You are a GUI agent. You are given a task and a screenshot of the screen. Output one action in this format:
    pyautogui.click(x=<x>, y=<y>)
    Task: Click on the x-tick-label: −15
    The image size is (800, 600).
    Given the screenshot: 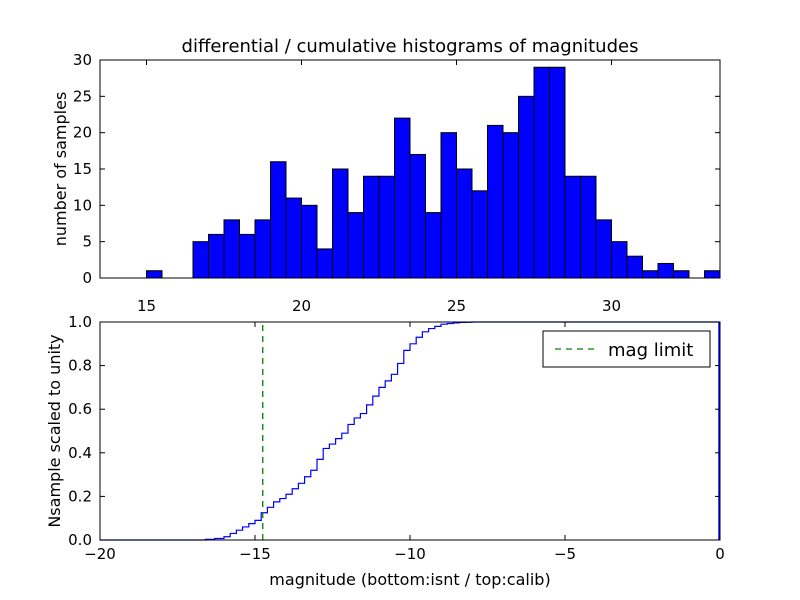 What is the action you would take?
    pyautogui.click(x=255, y=554)
    